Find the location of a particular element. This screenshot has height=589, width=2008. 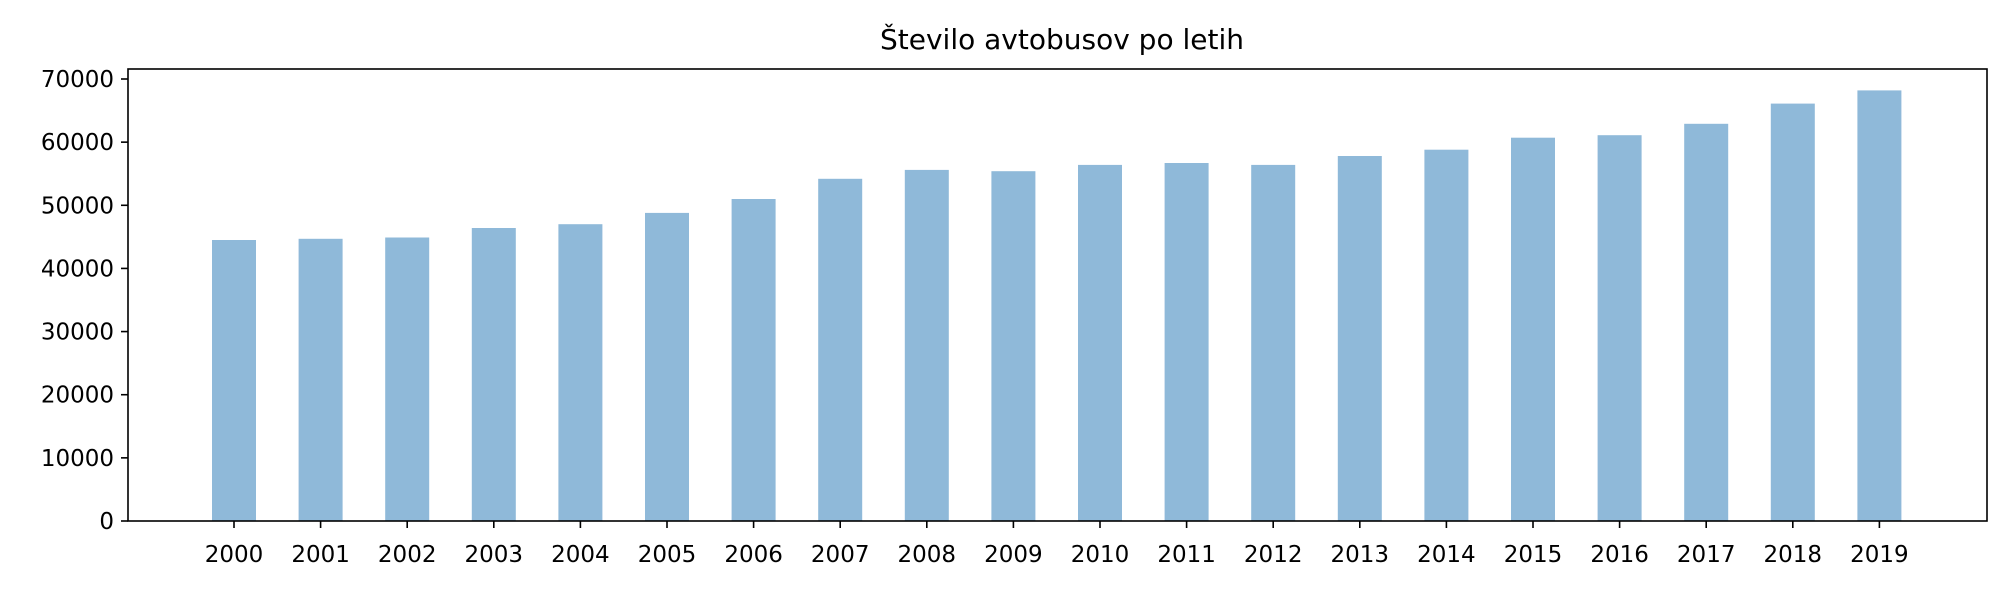

y-axis: 0 10000 20000 30000 40000 50000 60000 70000 is located at coordinates (84, 301).